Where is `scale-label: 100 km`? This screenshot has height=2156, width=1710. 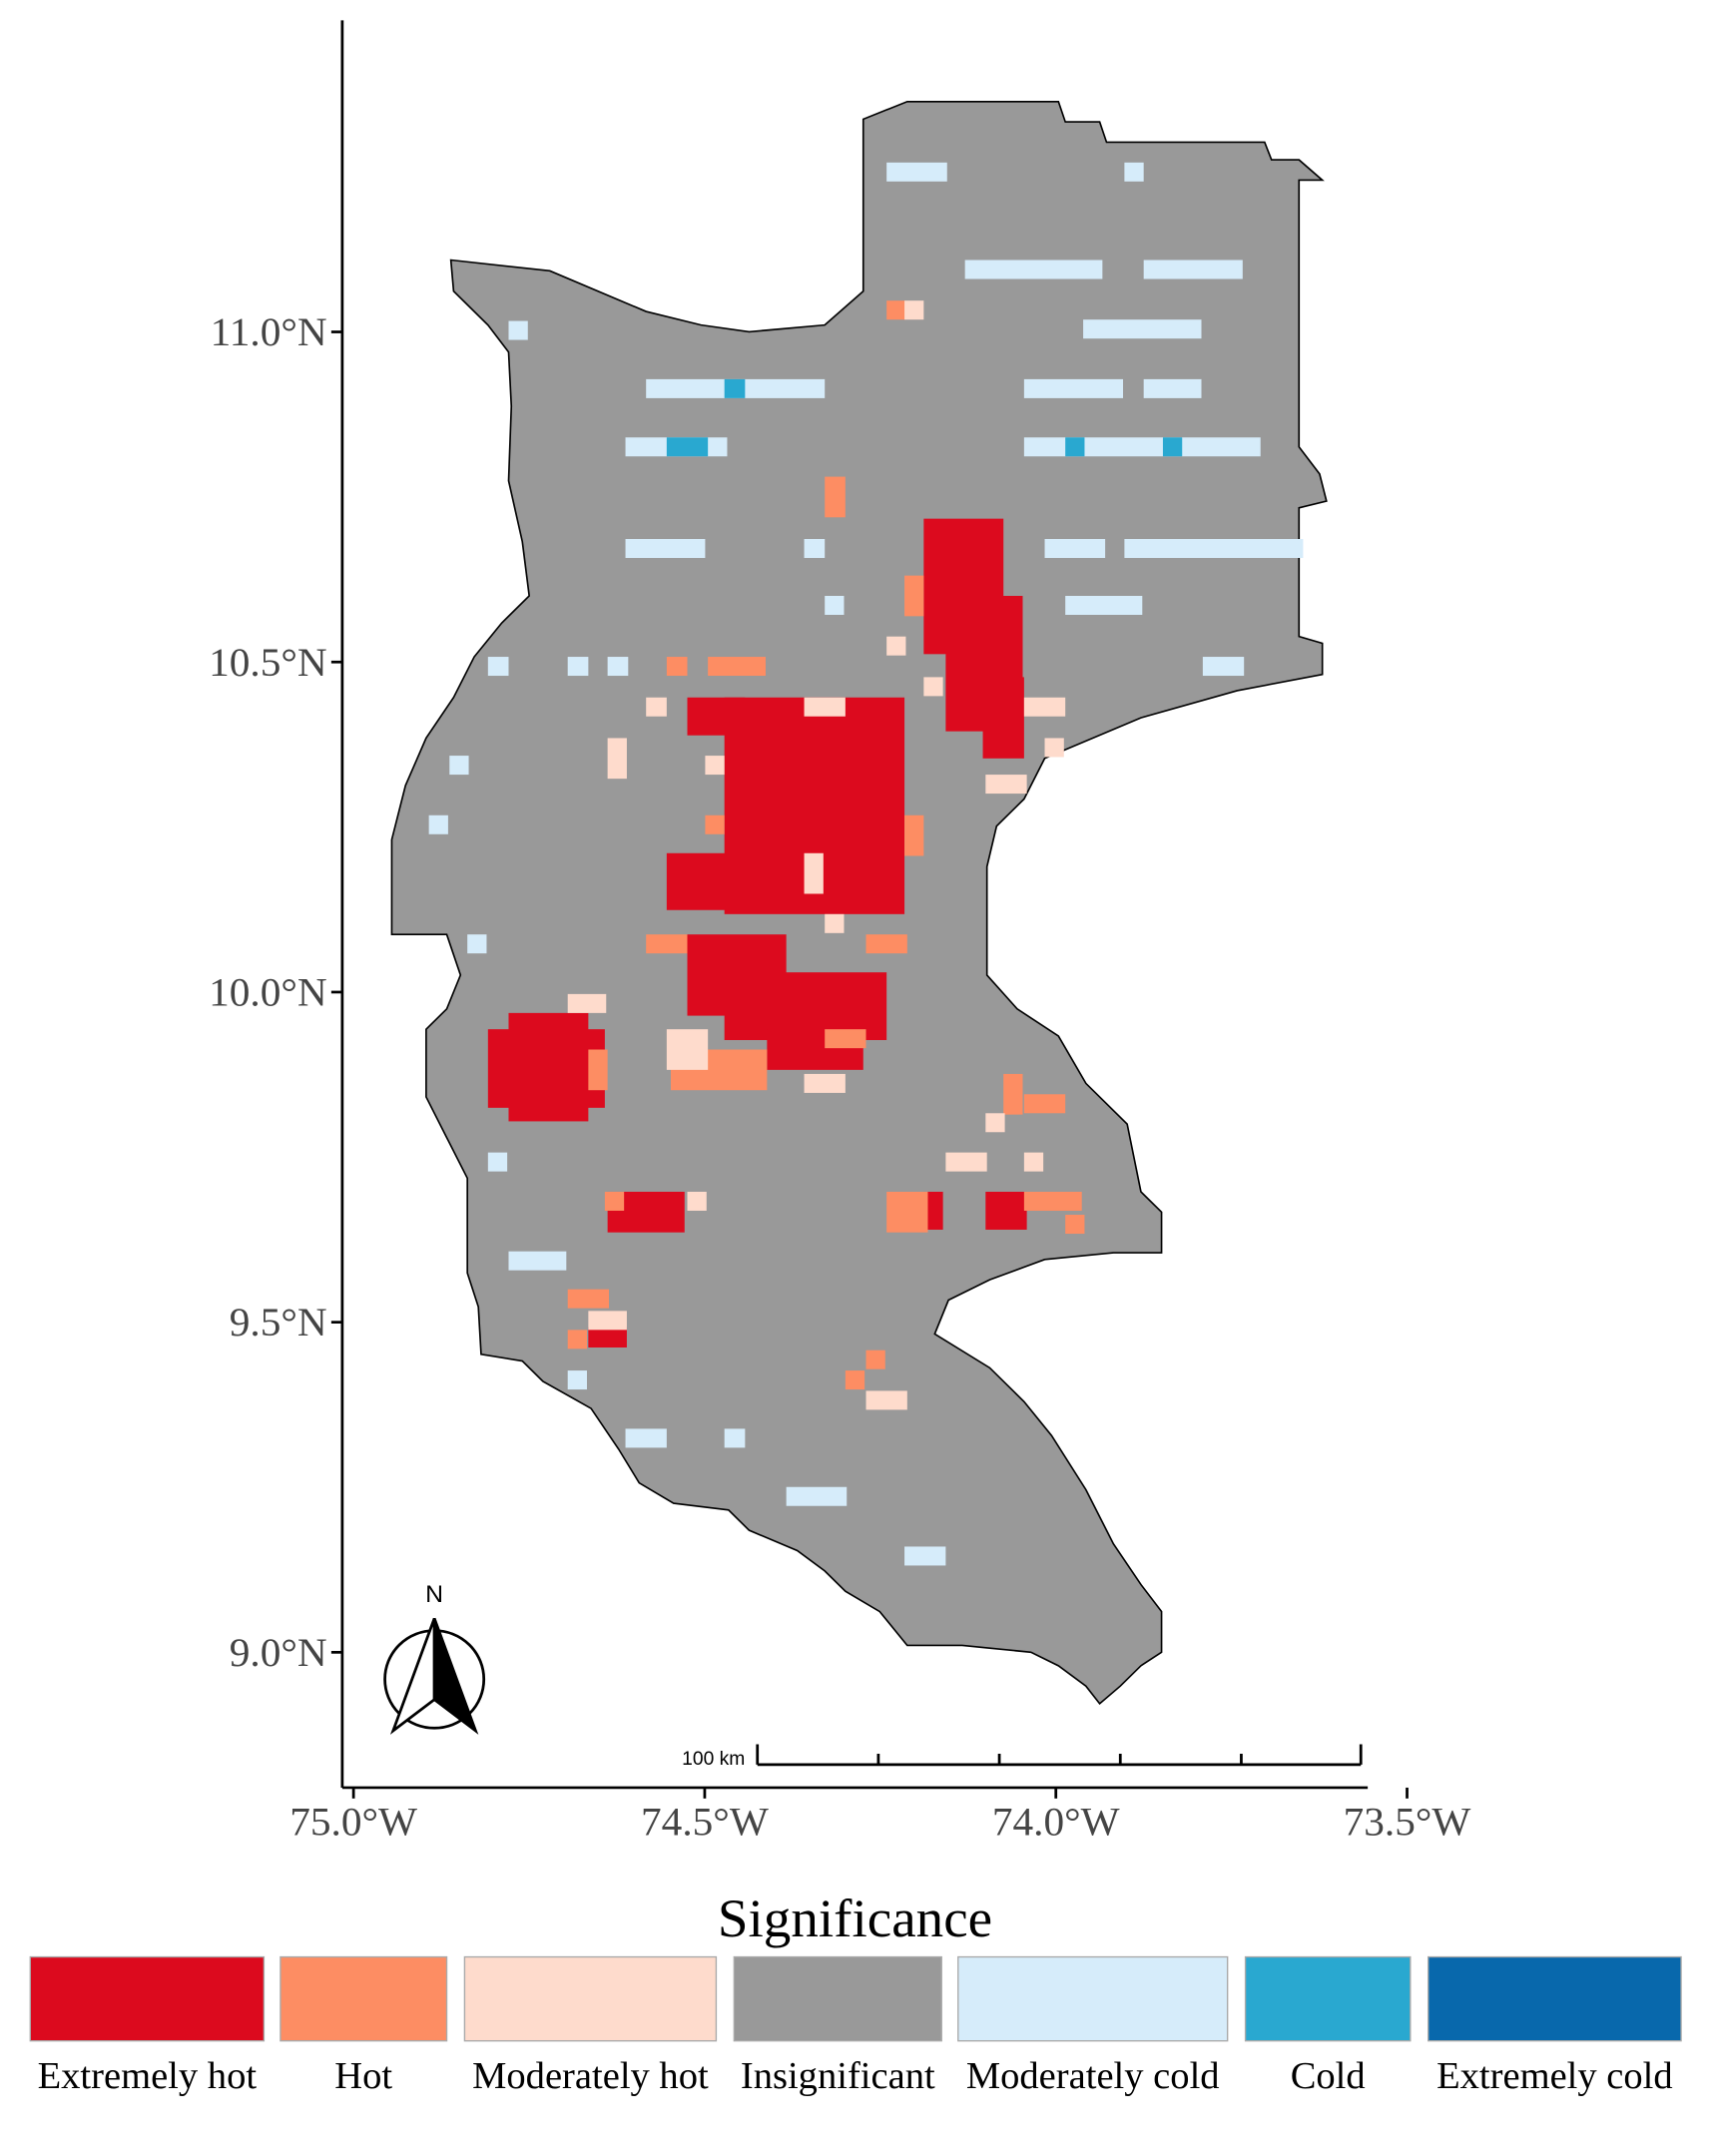 scale-label: 100 km is located at coordinates (713, 1759).